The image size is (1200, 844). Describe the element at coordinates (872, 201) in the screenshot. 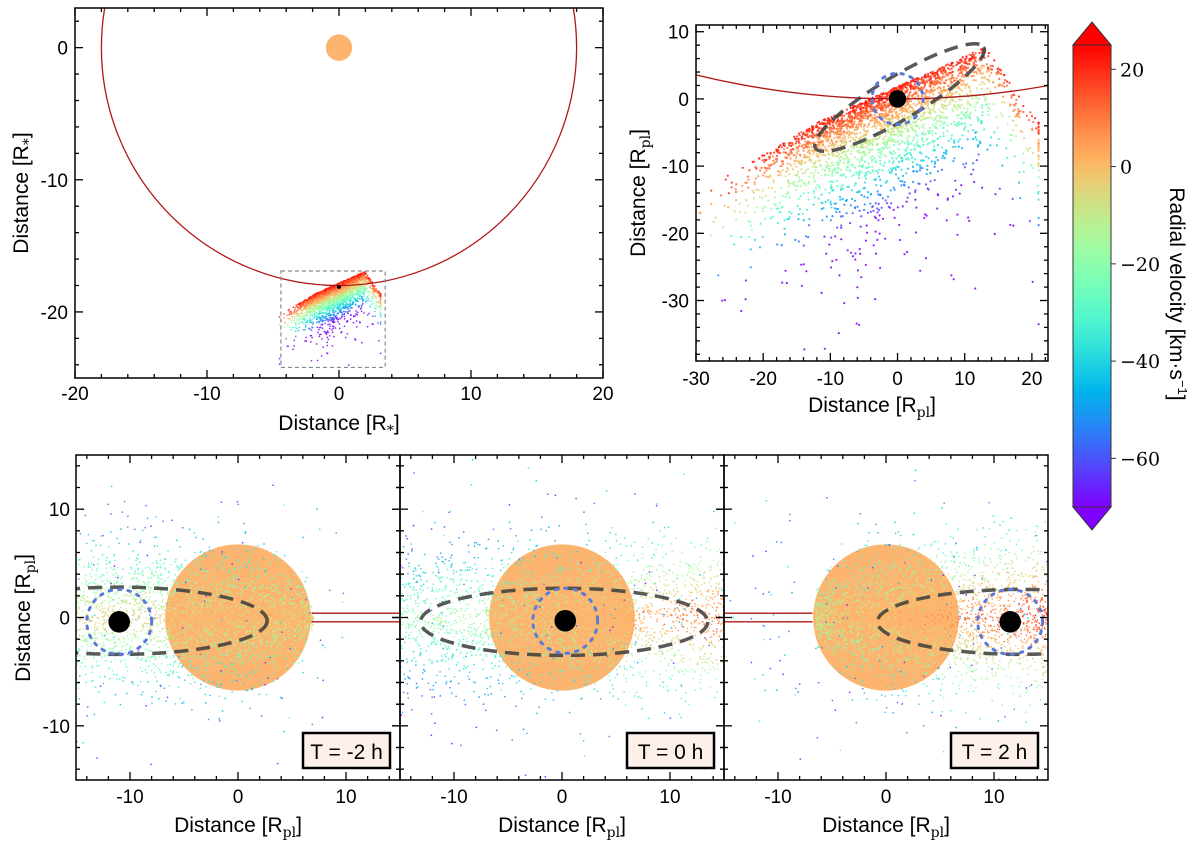

I see `plot-area` at that location.